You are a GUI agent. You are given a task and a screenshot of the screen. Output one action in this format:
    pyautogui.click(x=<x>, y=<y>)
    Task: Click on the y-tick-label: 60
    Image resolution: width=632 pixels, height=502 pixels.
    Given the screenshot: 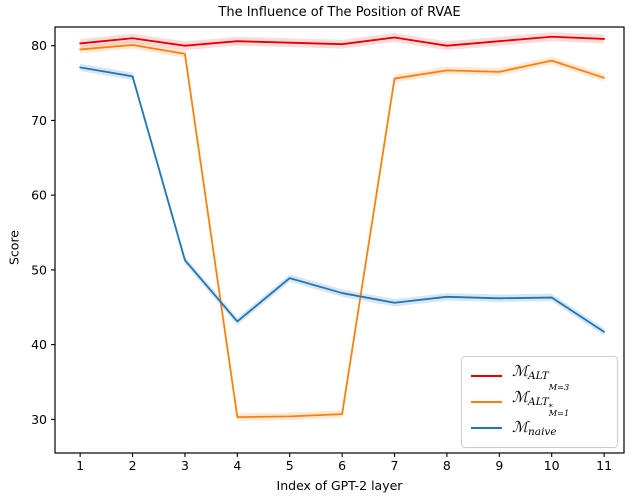 What is the action you would take?
    pyautogui.click(x=39, y=195)
    